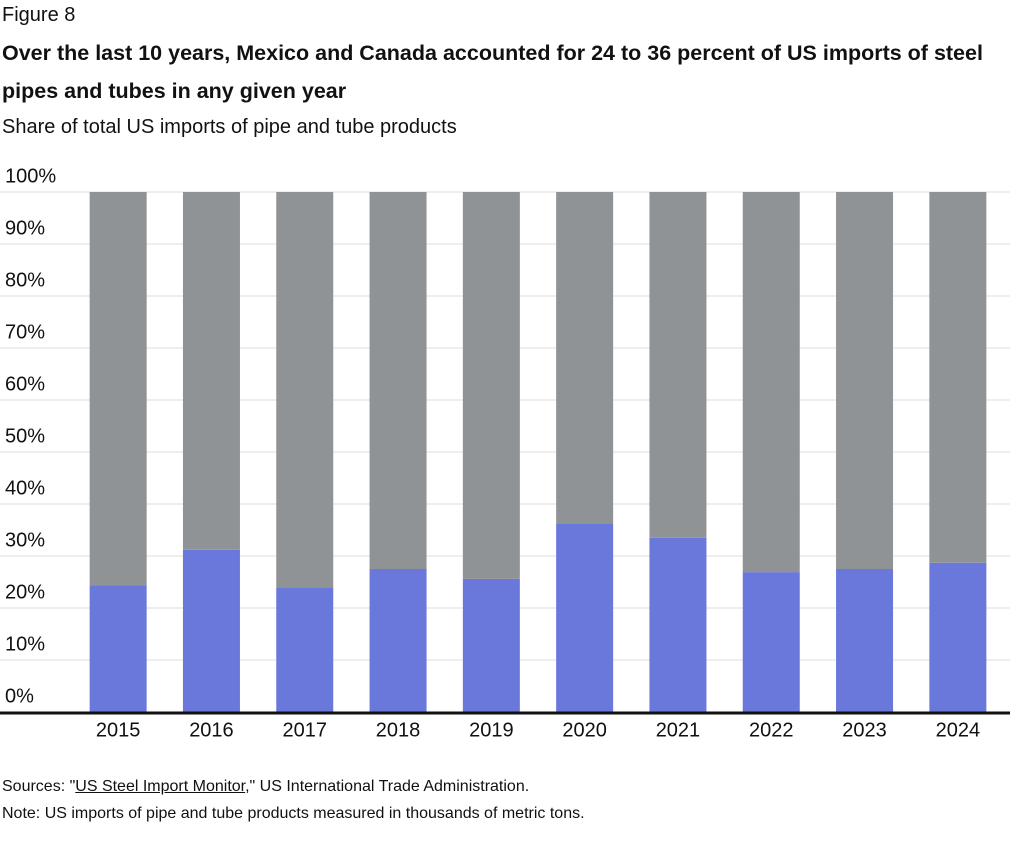 Image resolution: width=1024 pixels, height=859 pixels. I want to click on x-tick-label: 2024, so click(958, 730).